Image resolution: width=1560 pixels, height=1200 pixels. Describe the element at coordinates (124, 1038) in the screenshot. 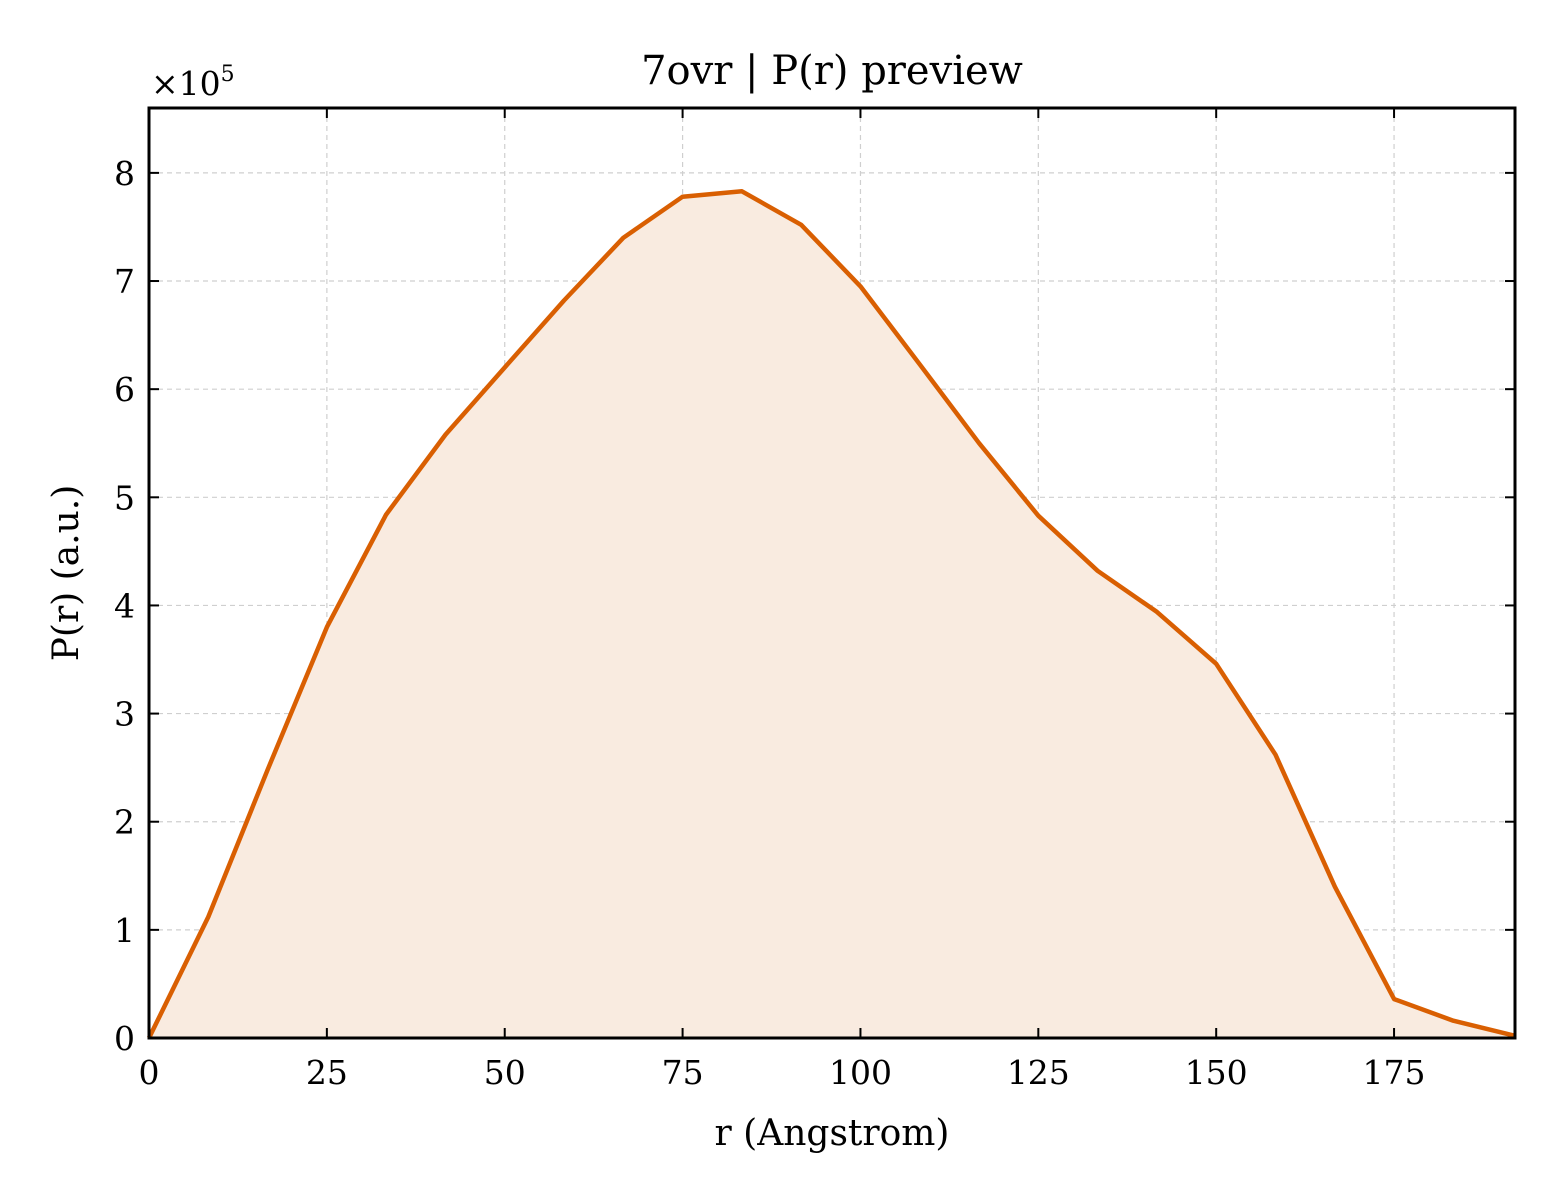

I see `y-tick-label: 0` at that location.